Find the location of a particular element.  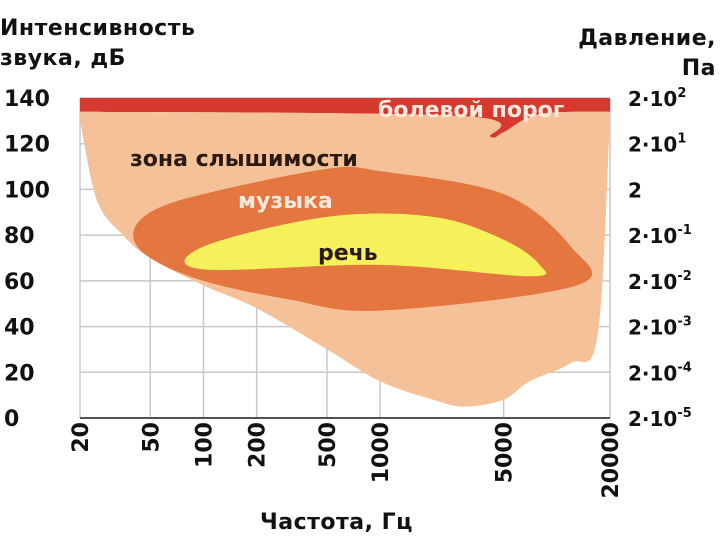

right-tick-label: 2·10⁻¹ is located at coordinates (660, 235).